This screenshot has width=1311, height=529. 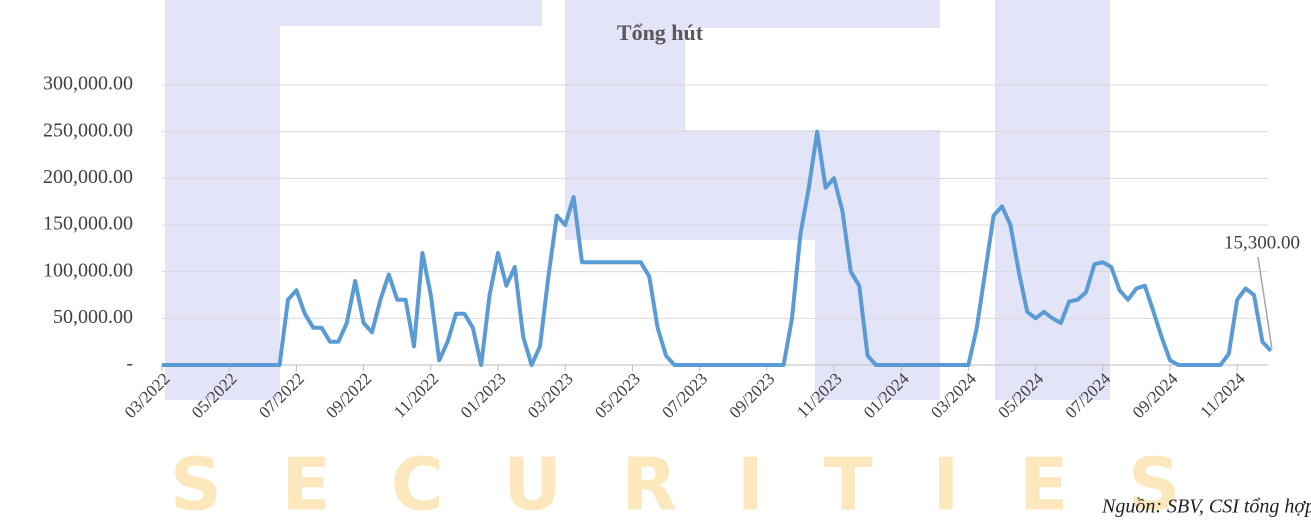 What do you see at coordinates (675, 485) in the screenshot?
I see `watermark-text: SECURITIES` at bounding box center [675, 485].